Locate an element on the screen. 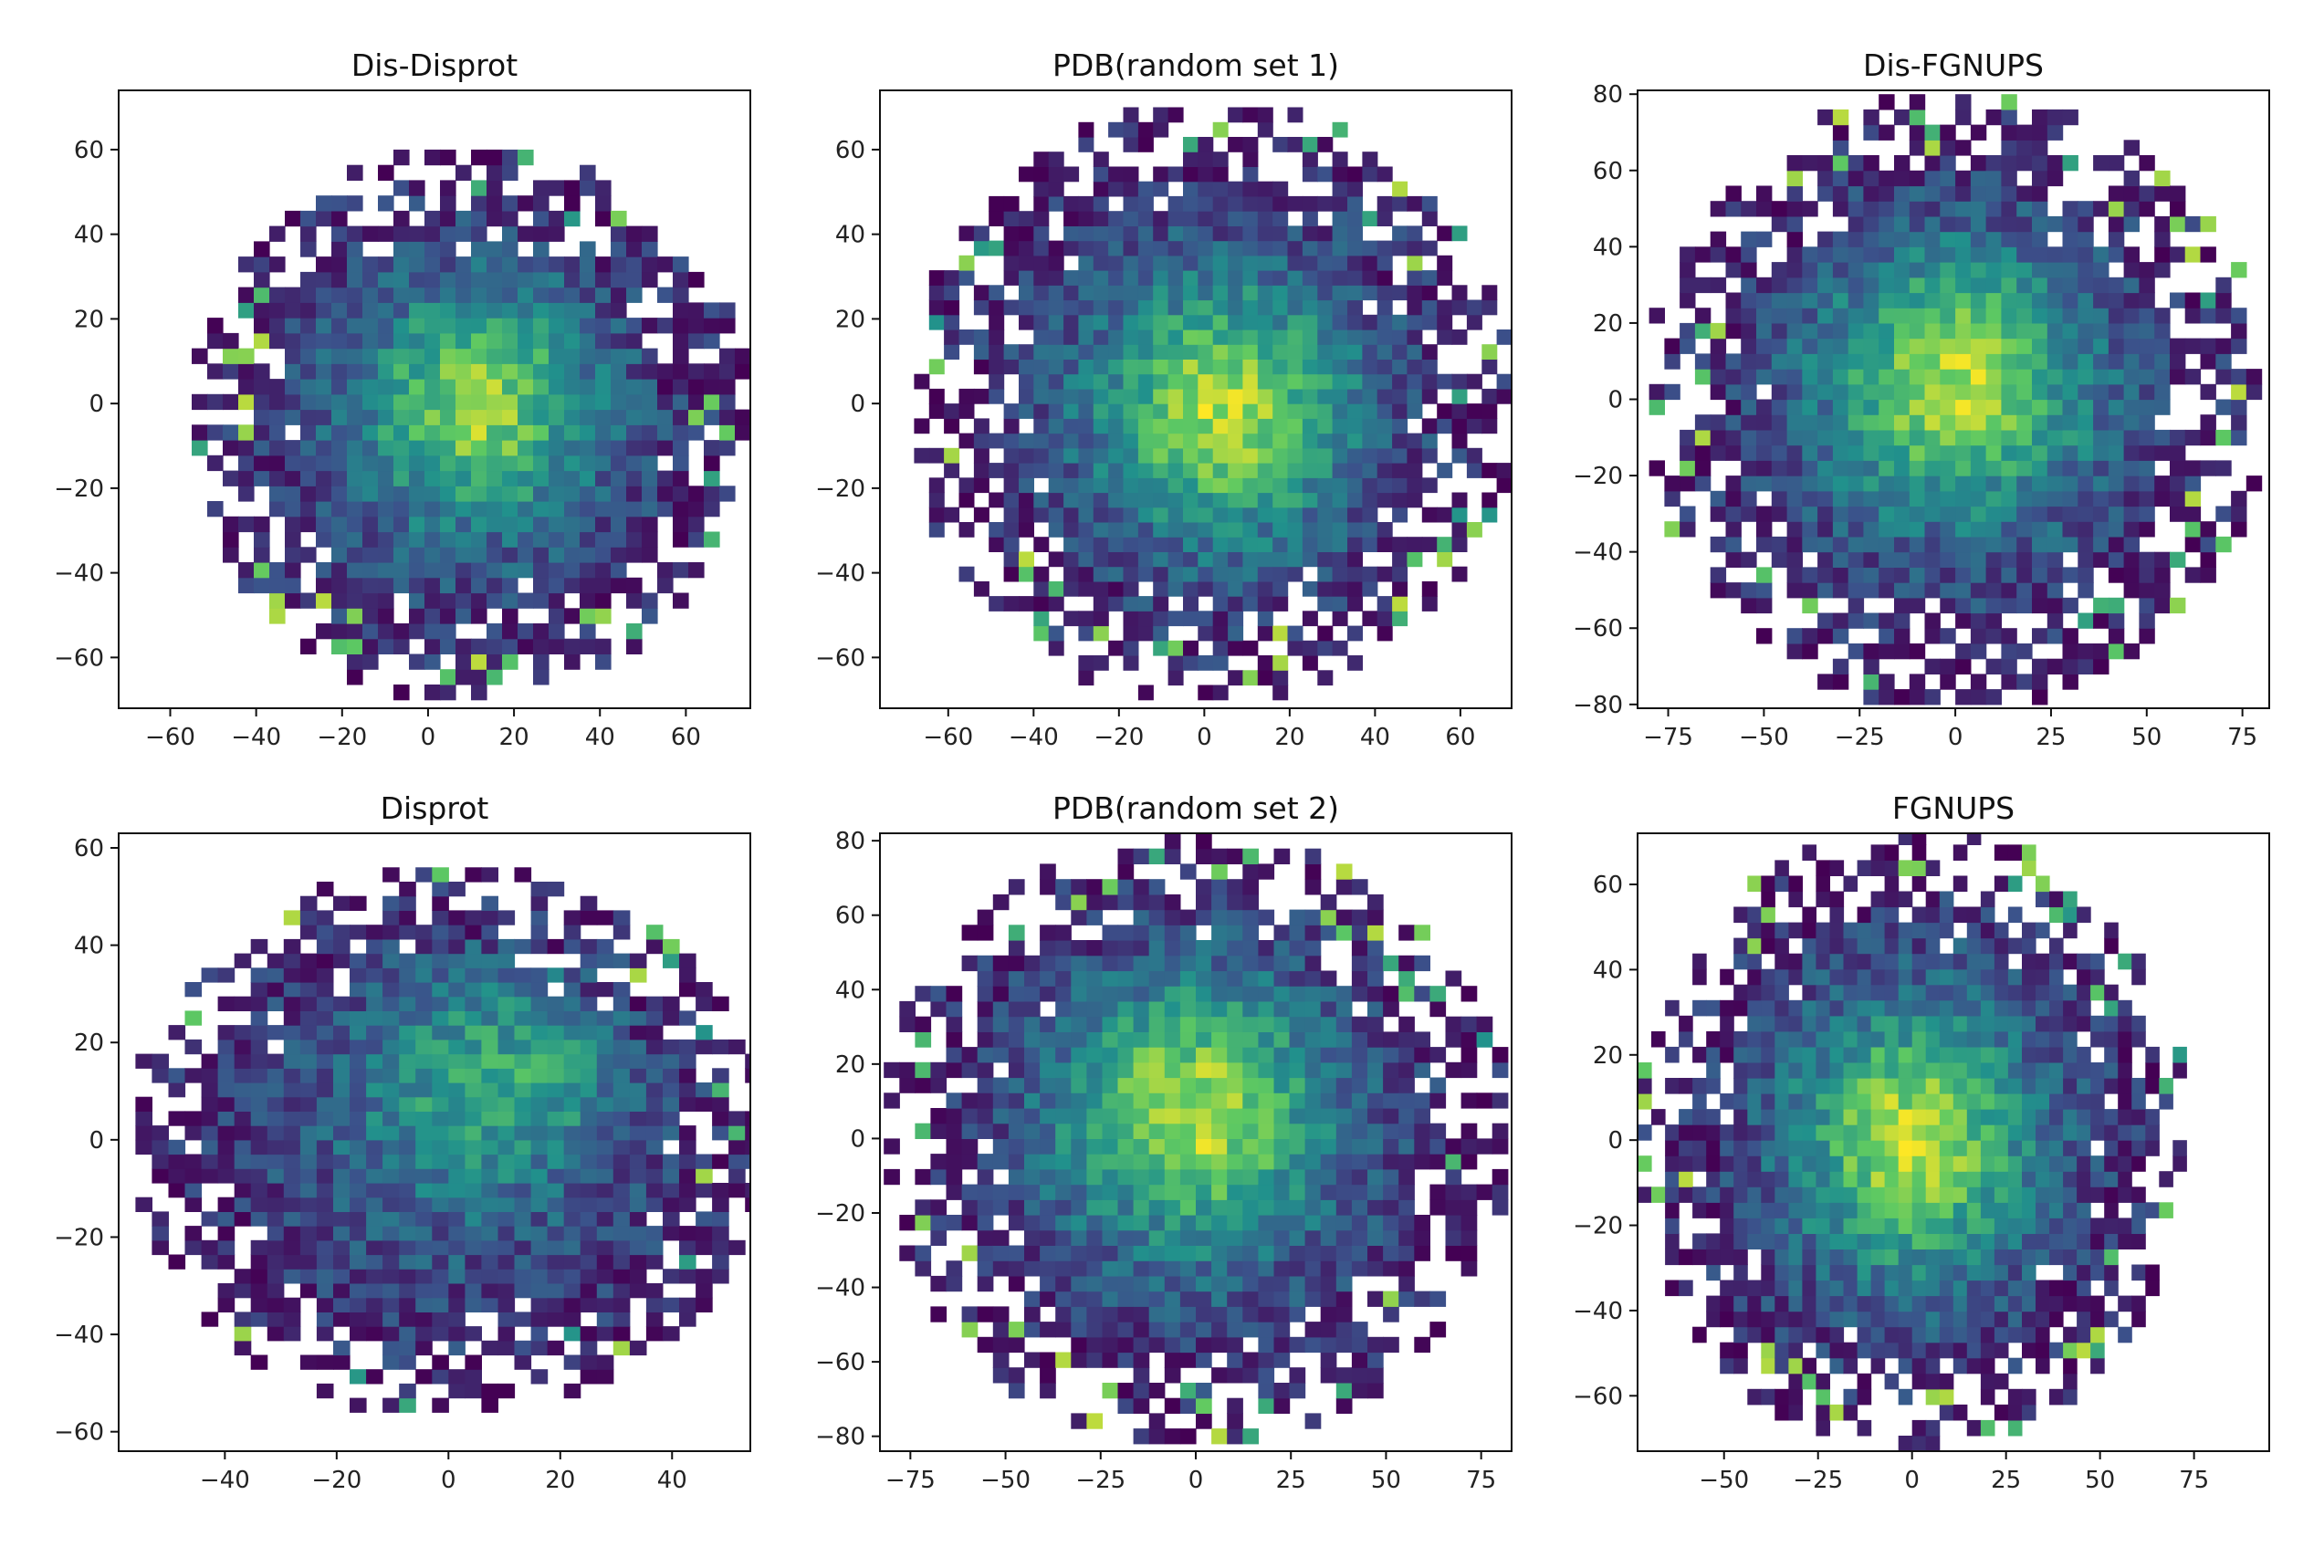 The image size is (2324, 1568). y-tick-label: −60 is located at coordinates (1598, 629).